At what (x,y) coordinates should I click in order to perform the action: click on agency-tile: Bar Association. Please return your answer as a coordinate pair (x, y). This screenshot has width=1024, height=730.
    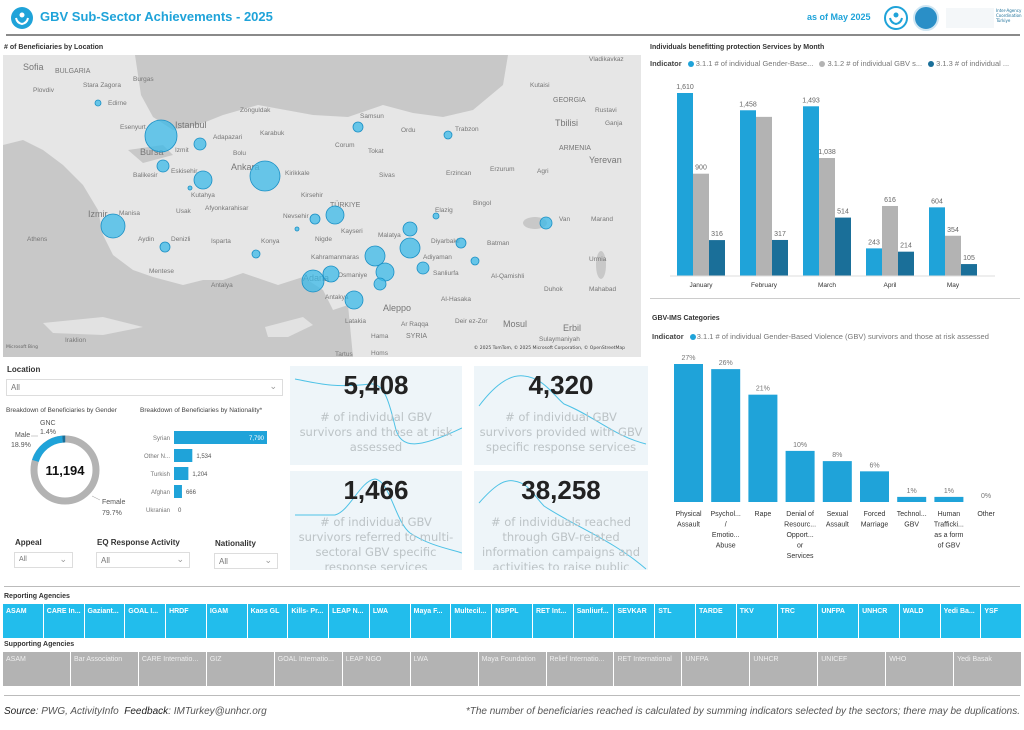
    Looking at the image, I should click on (104, 669).